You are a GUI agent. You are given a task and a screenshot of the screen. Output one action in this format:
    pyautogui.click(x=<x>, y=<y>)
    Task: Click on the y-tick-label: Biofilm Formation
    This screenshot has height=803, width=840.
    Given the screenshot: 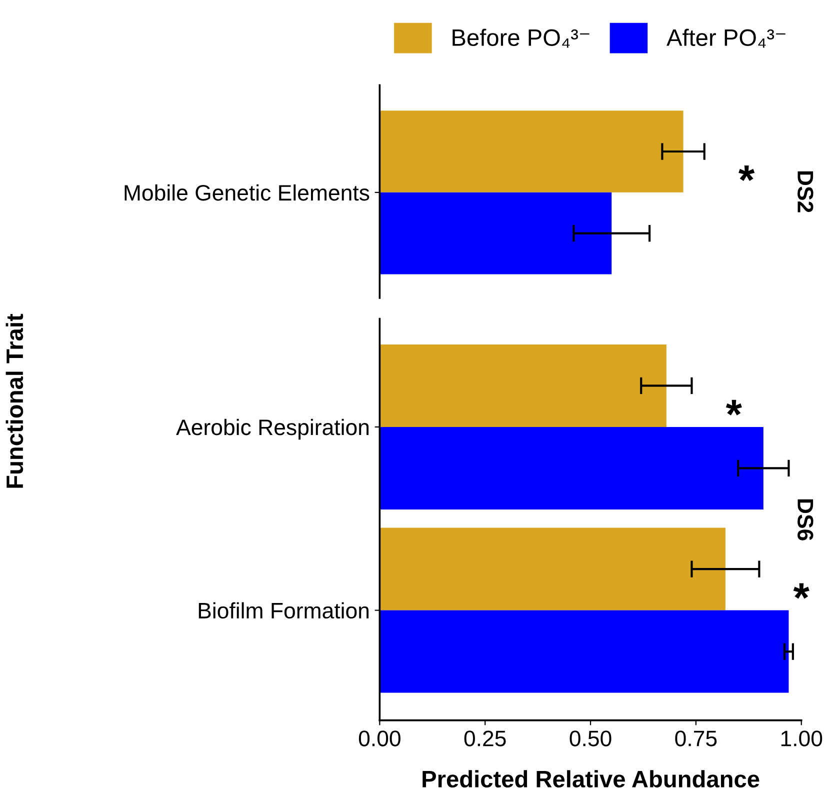 What is the action you would take?
    pyautogui.click(x=283, y=610)
    